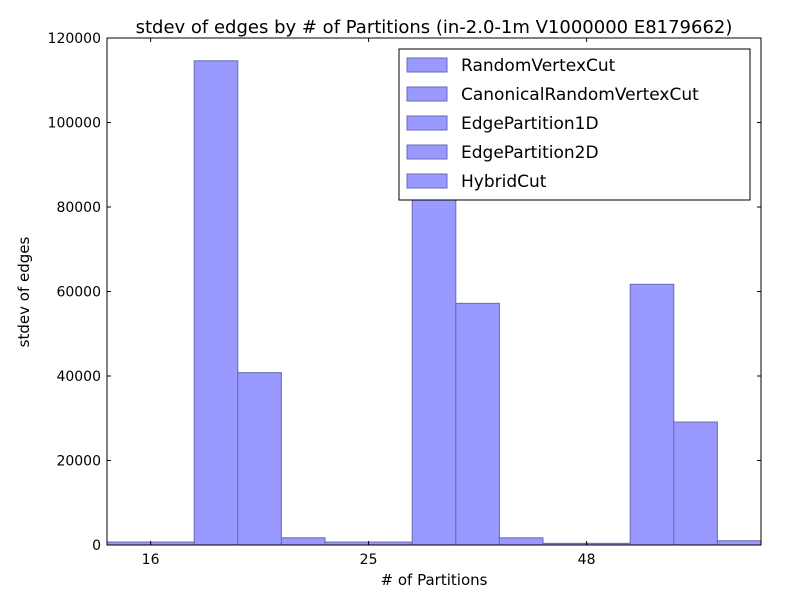 This screenshot has height=600, width=800. I want to click on x-tick-label: 16, so click(151, 560).